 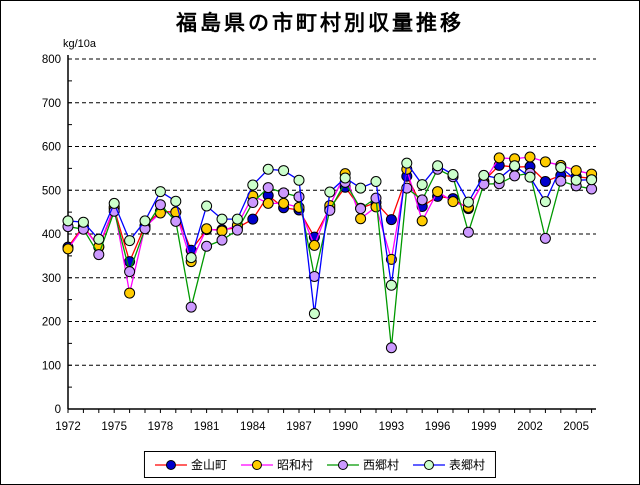 I want to click on legend-marker-nishigo, so click(x=343, y=464).